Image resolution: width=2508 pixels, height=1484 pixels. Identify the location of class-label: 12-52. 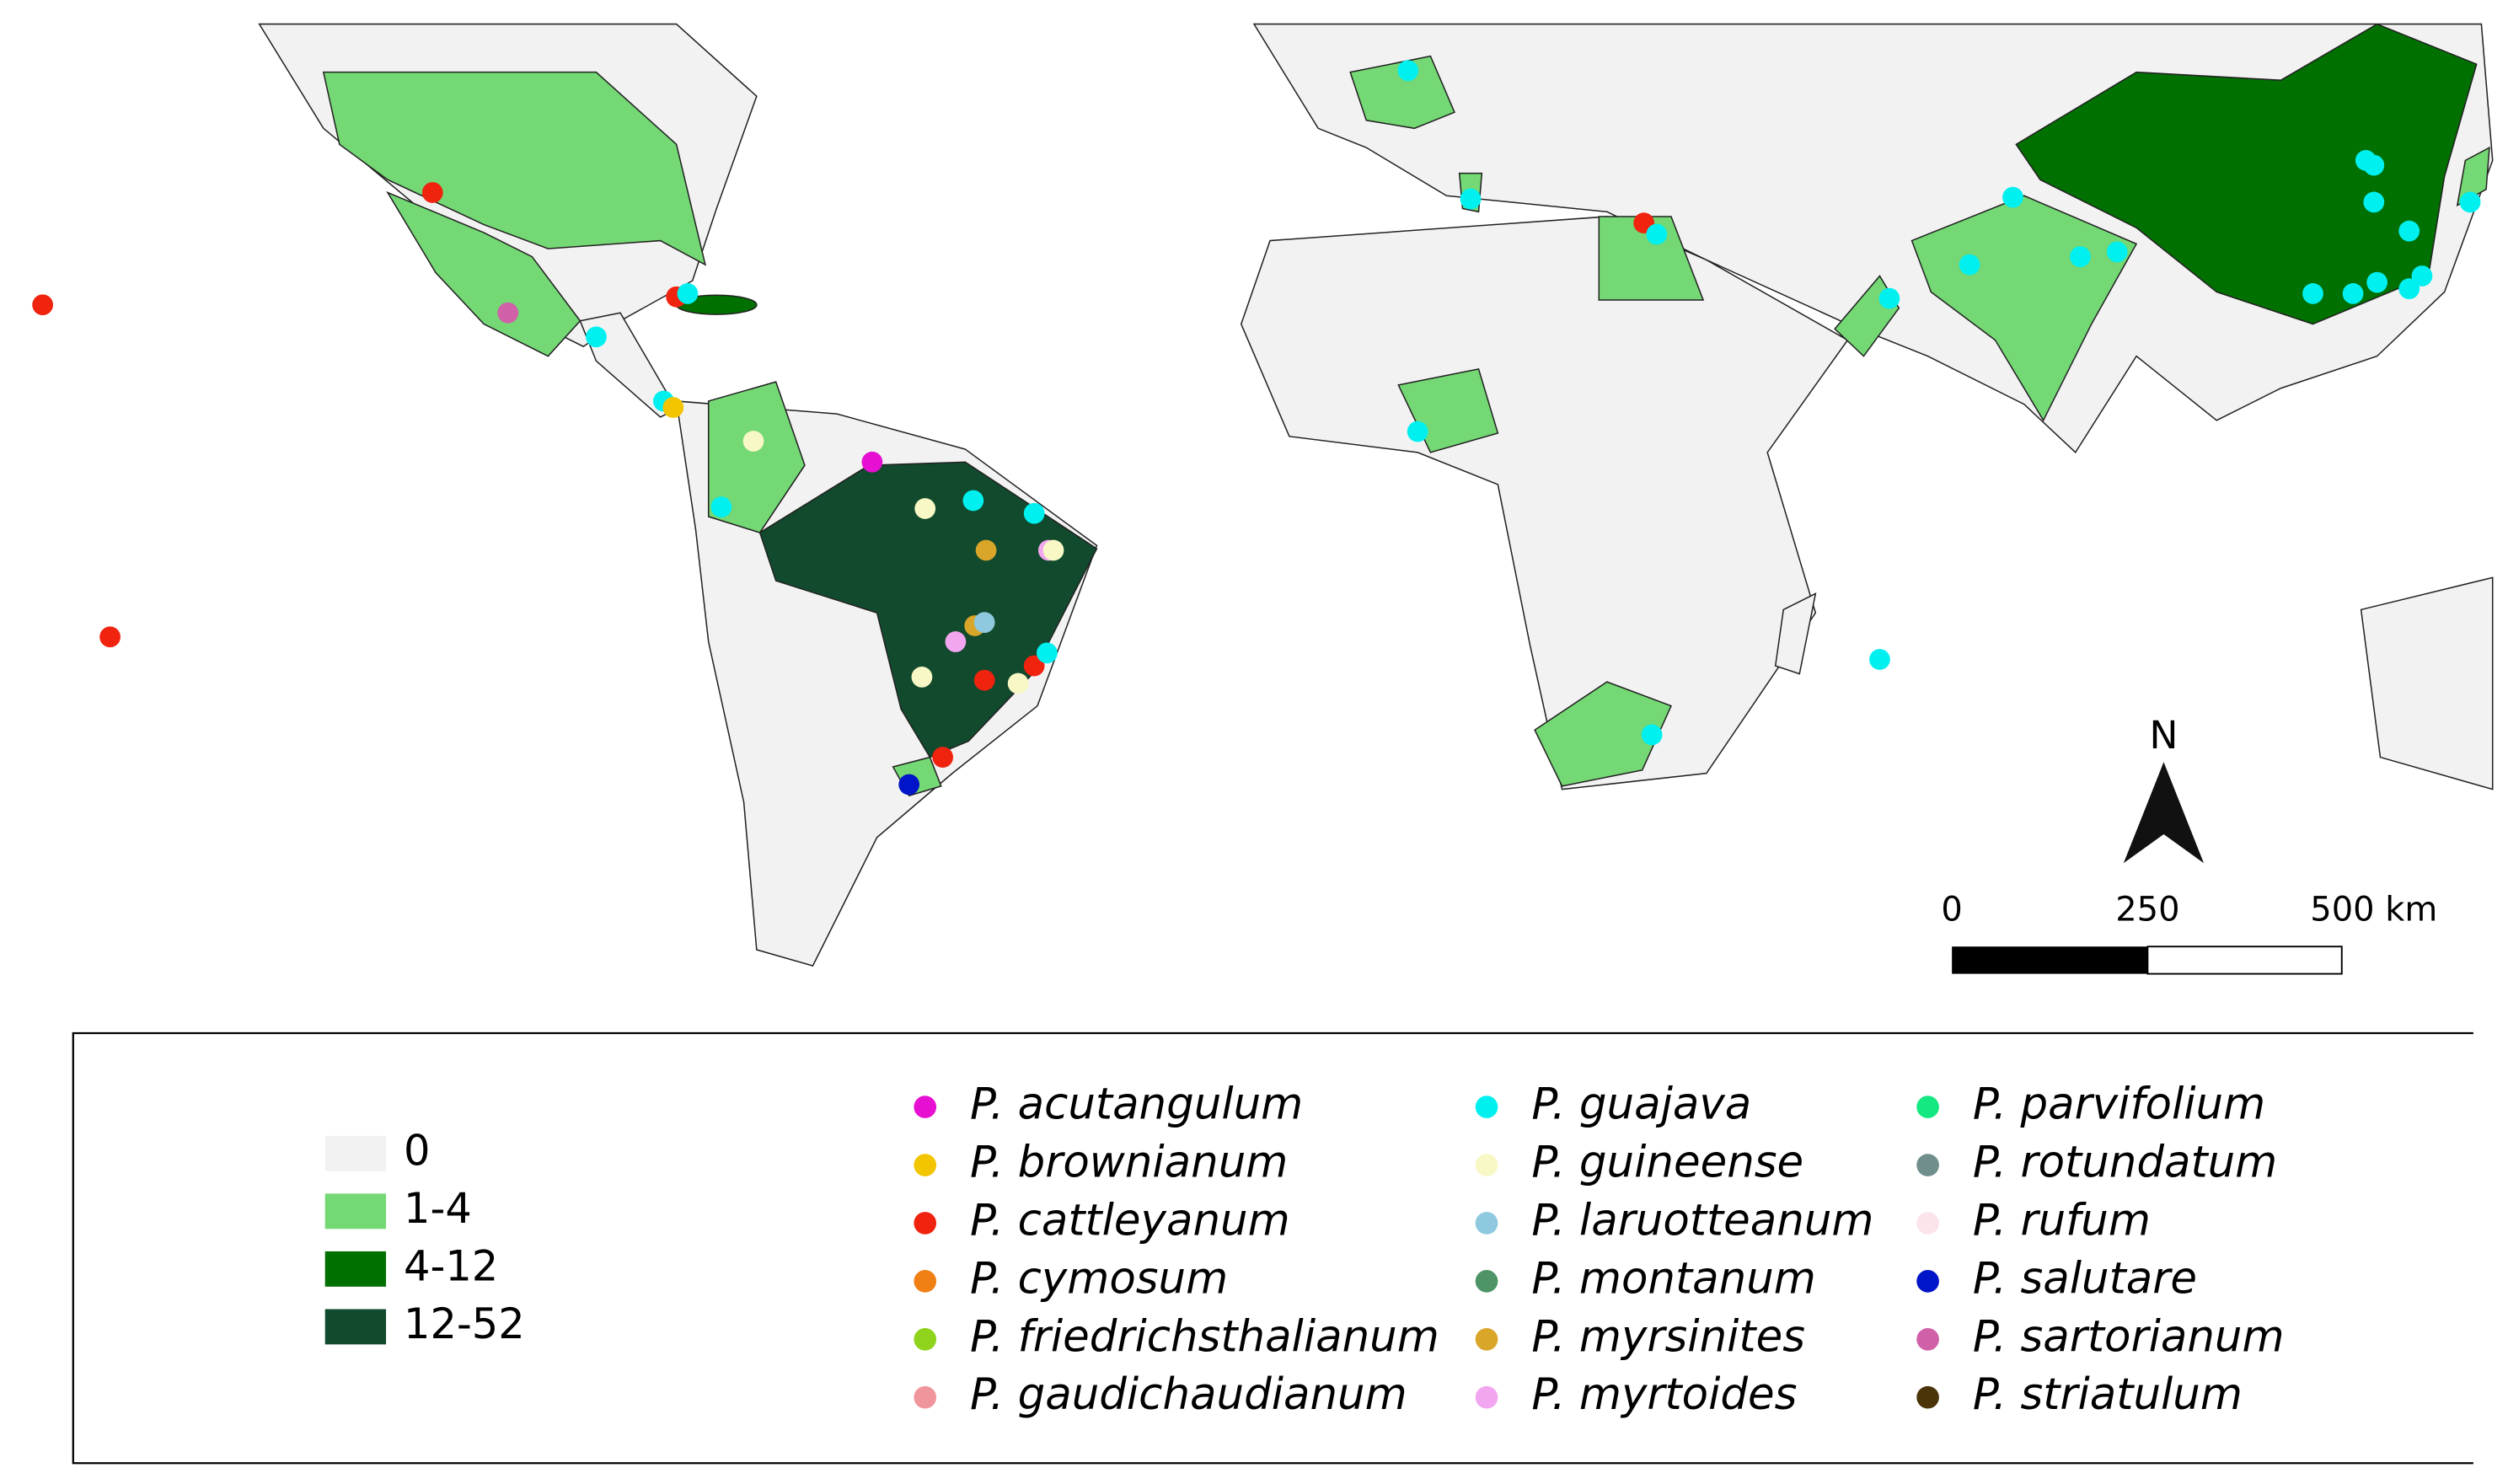
(464, 1323).